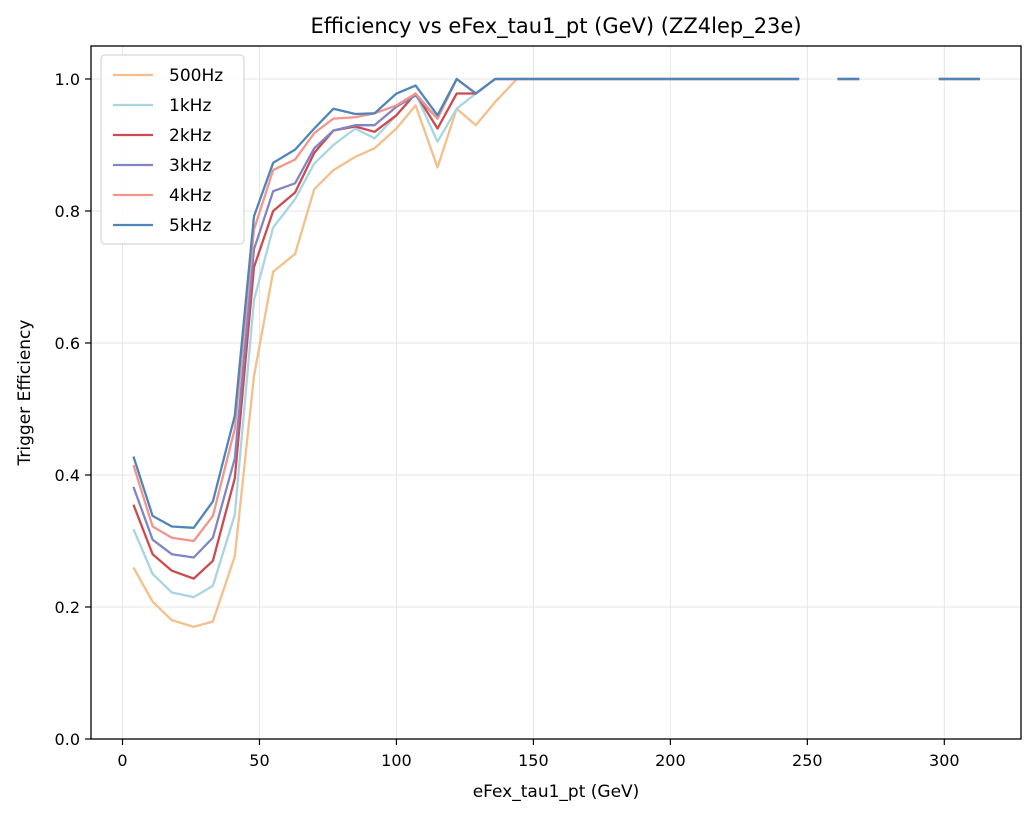  Describe the element at coordinates (533, 760) in the screenshot. I see `x-tick-label: 150` at that location.